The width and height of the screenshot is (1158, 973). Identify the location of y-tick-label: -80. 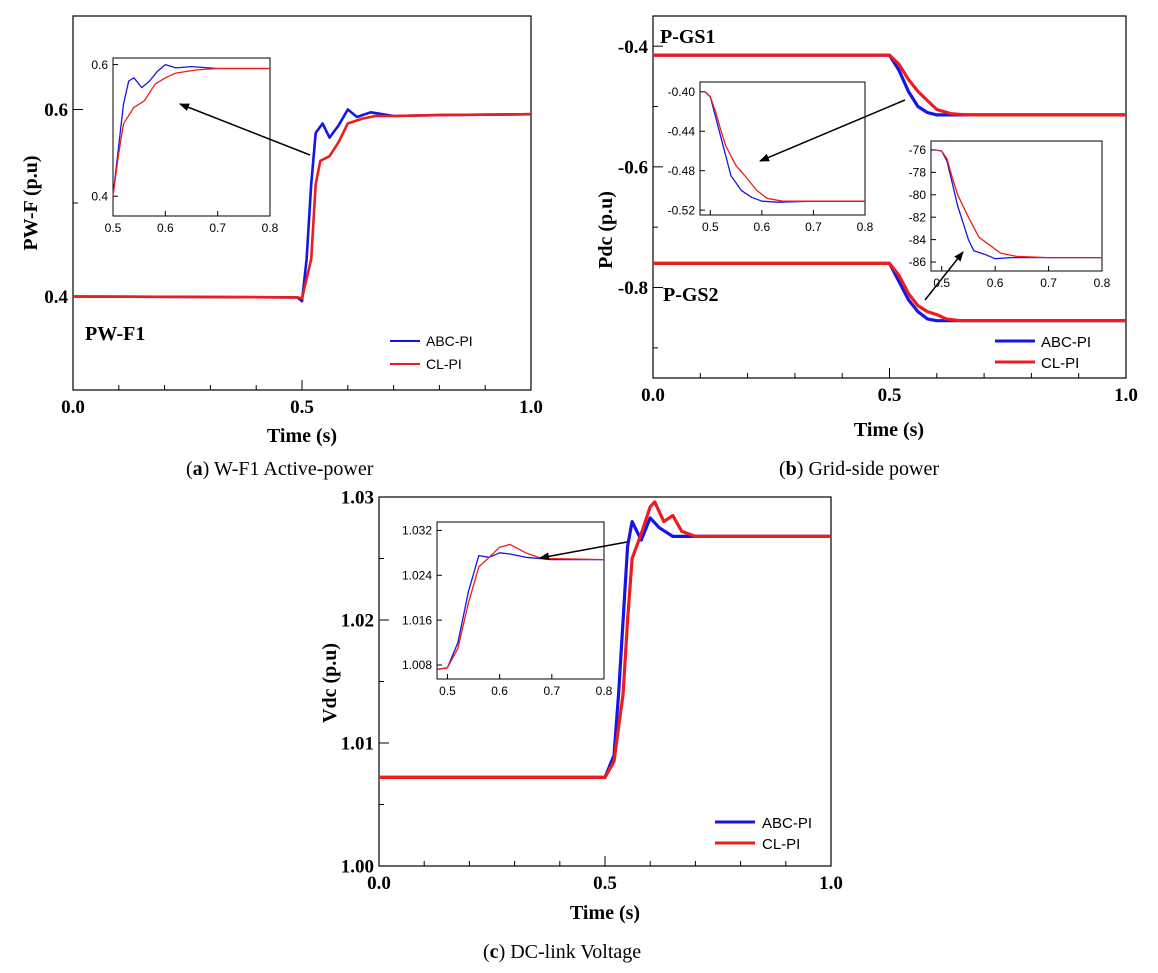
(918, 195).